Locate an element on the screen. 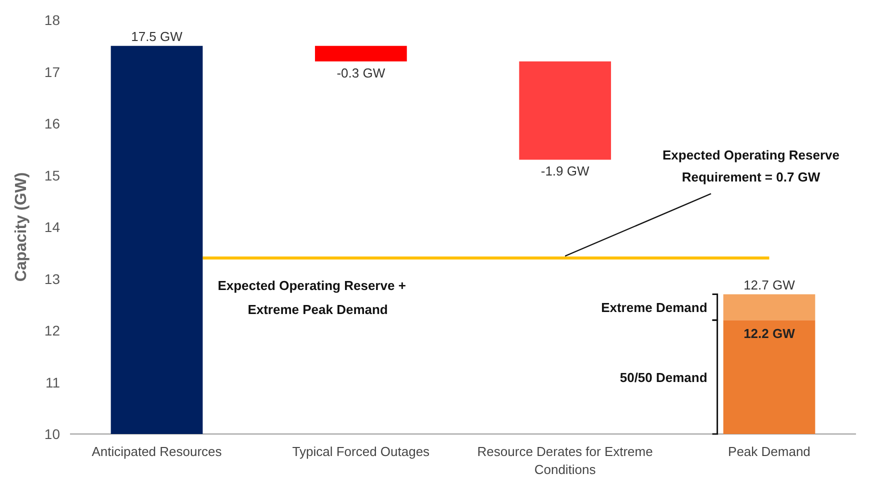 This screenshot has height=498, width=884. y-tick-label: 15 is located at coordinates (52, 175).